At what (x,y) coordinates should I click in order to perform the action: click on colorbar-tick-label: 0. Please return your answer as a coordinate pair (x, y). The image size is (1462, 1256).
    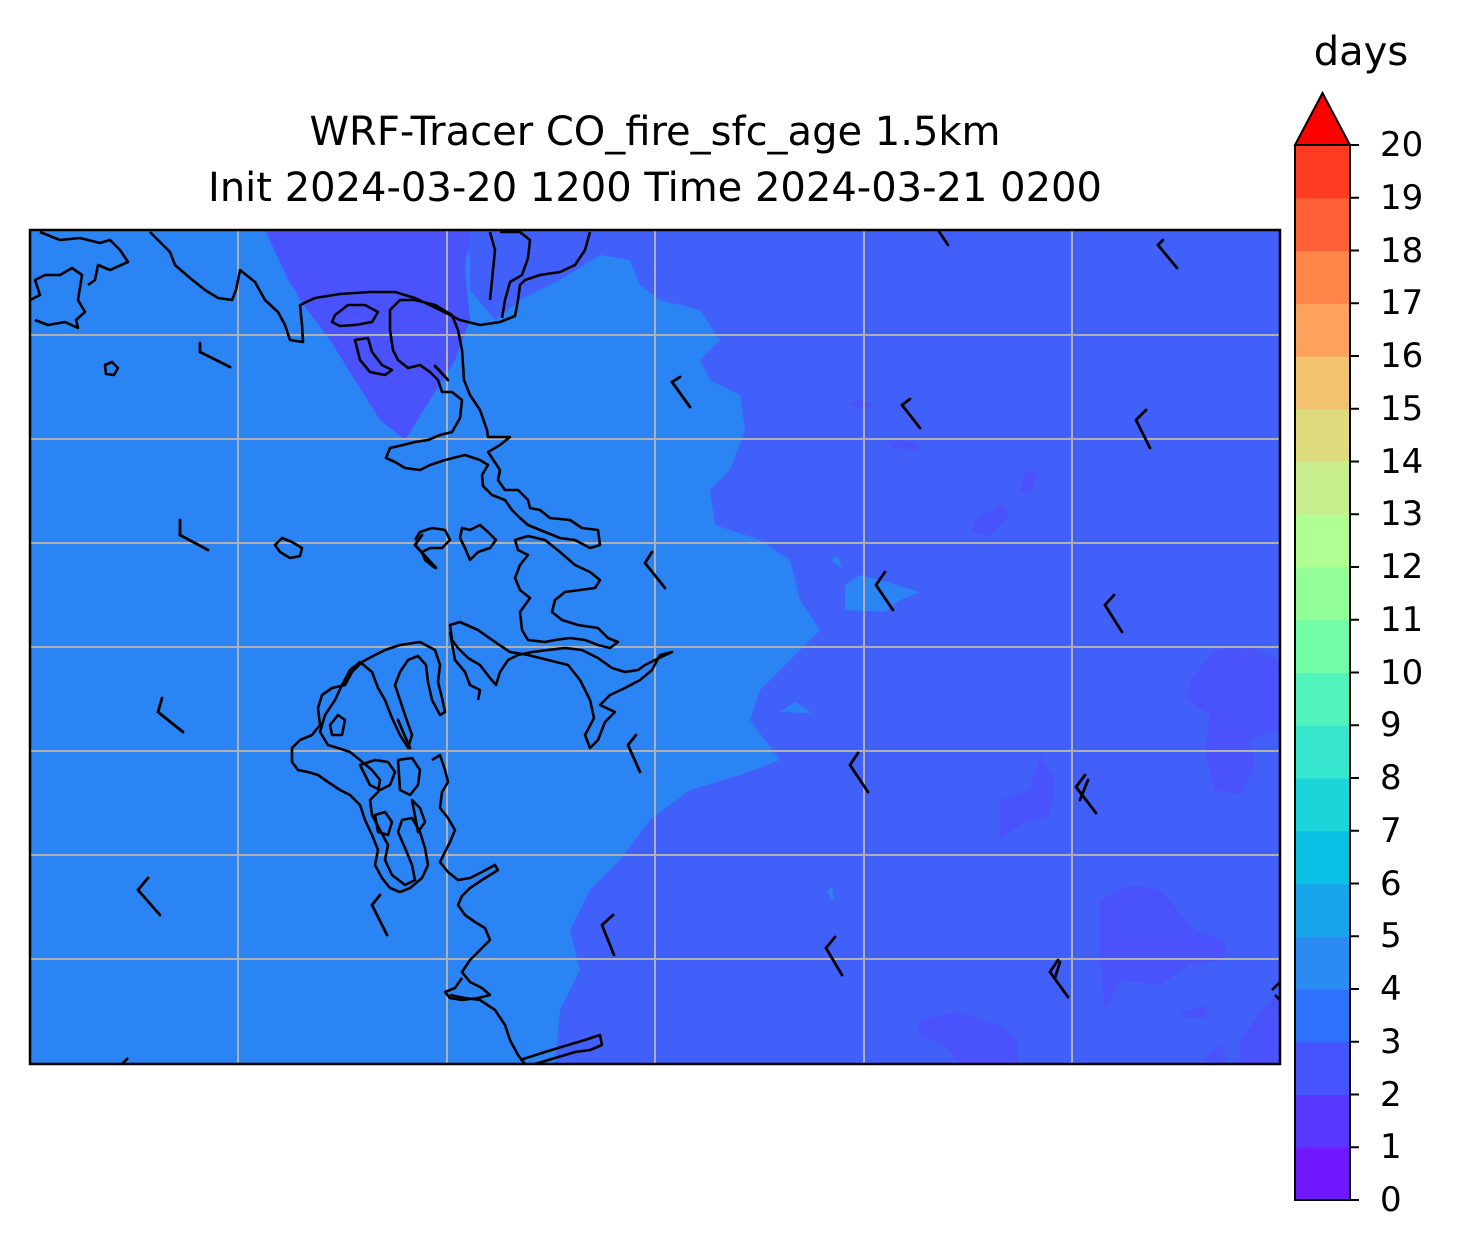
    Looking at the image, I should click on (1391, 1200).